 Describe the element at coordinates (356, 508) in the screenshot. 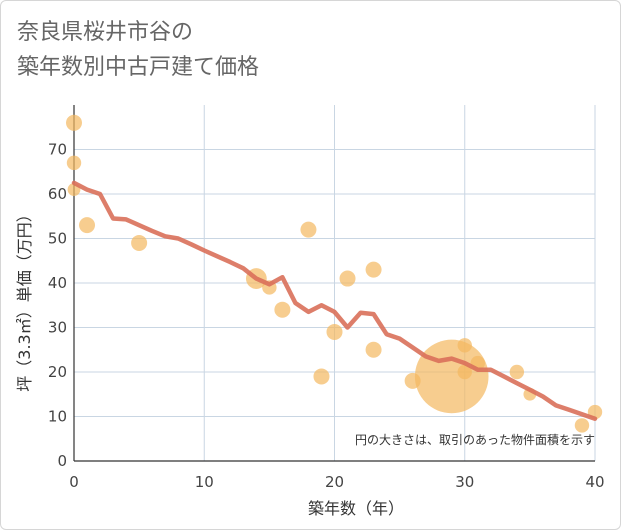

I see `x-axis-label: 築年数（年）` at that location.